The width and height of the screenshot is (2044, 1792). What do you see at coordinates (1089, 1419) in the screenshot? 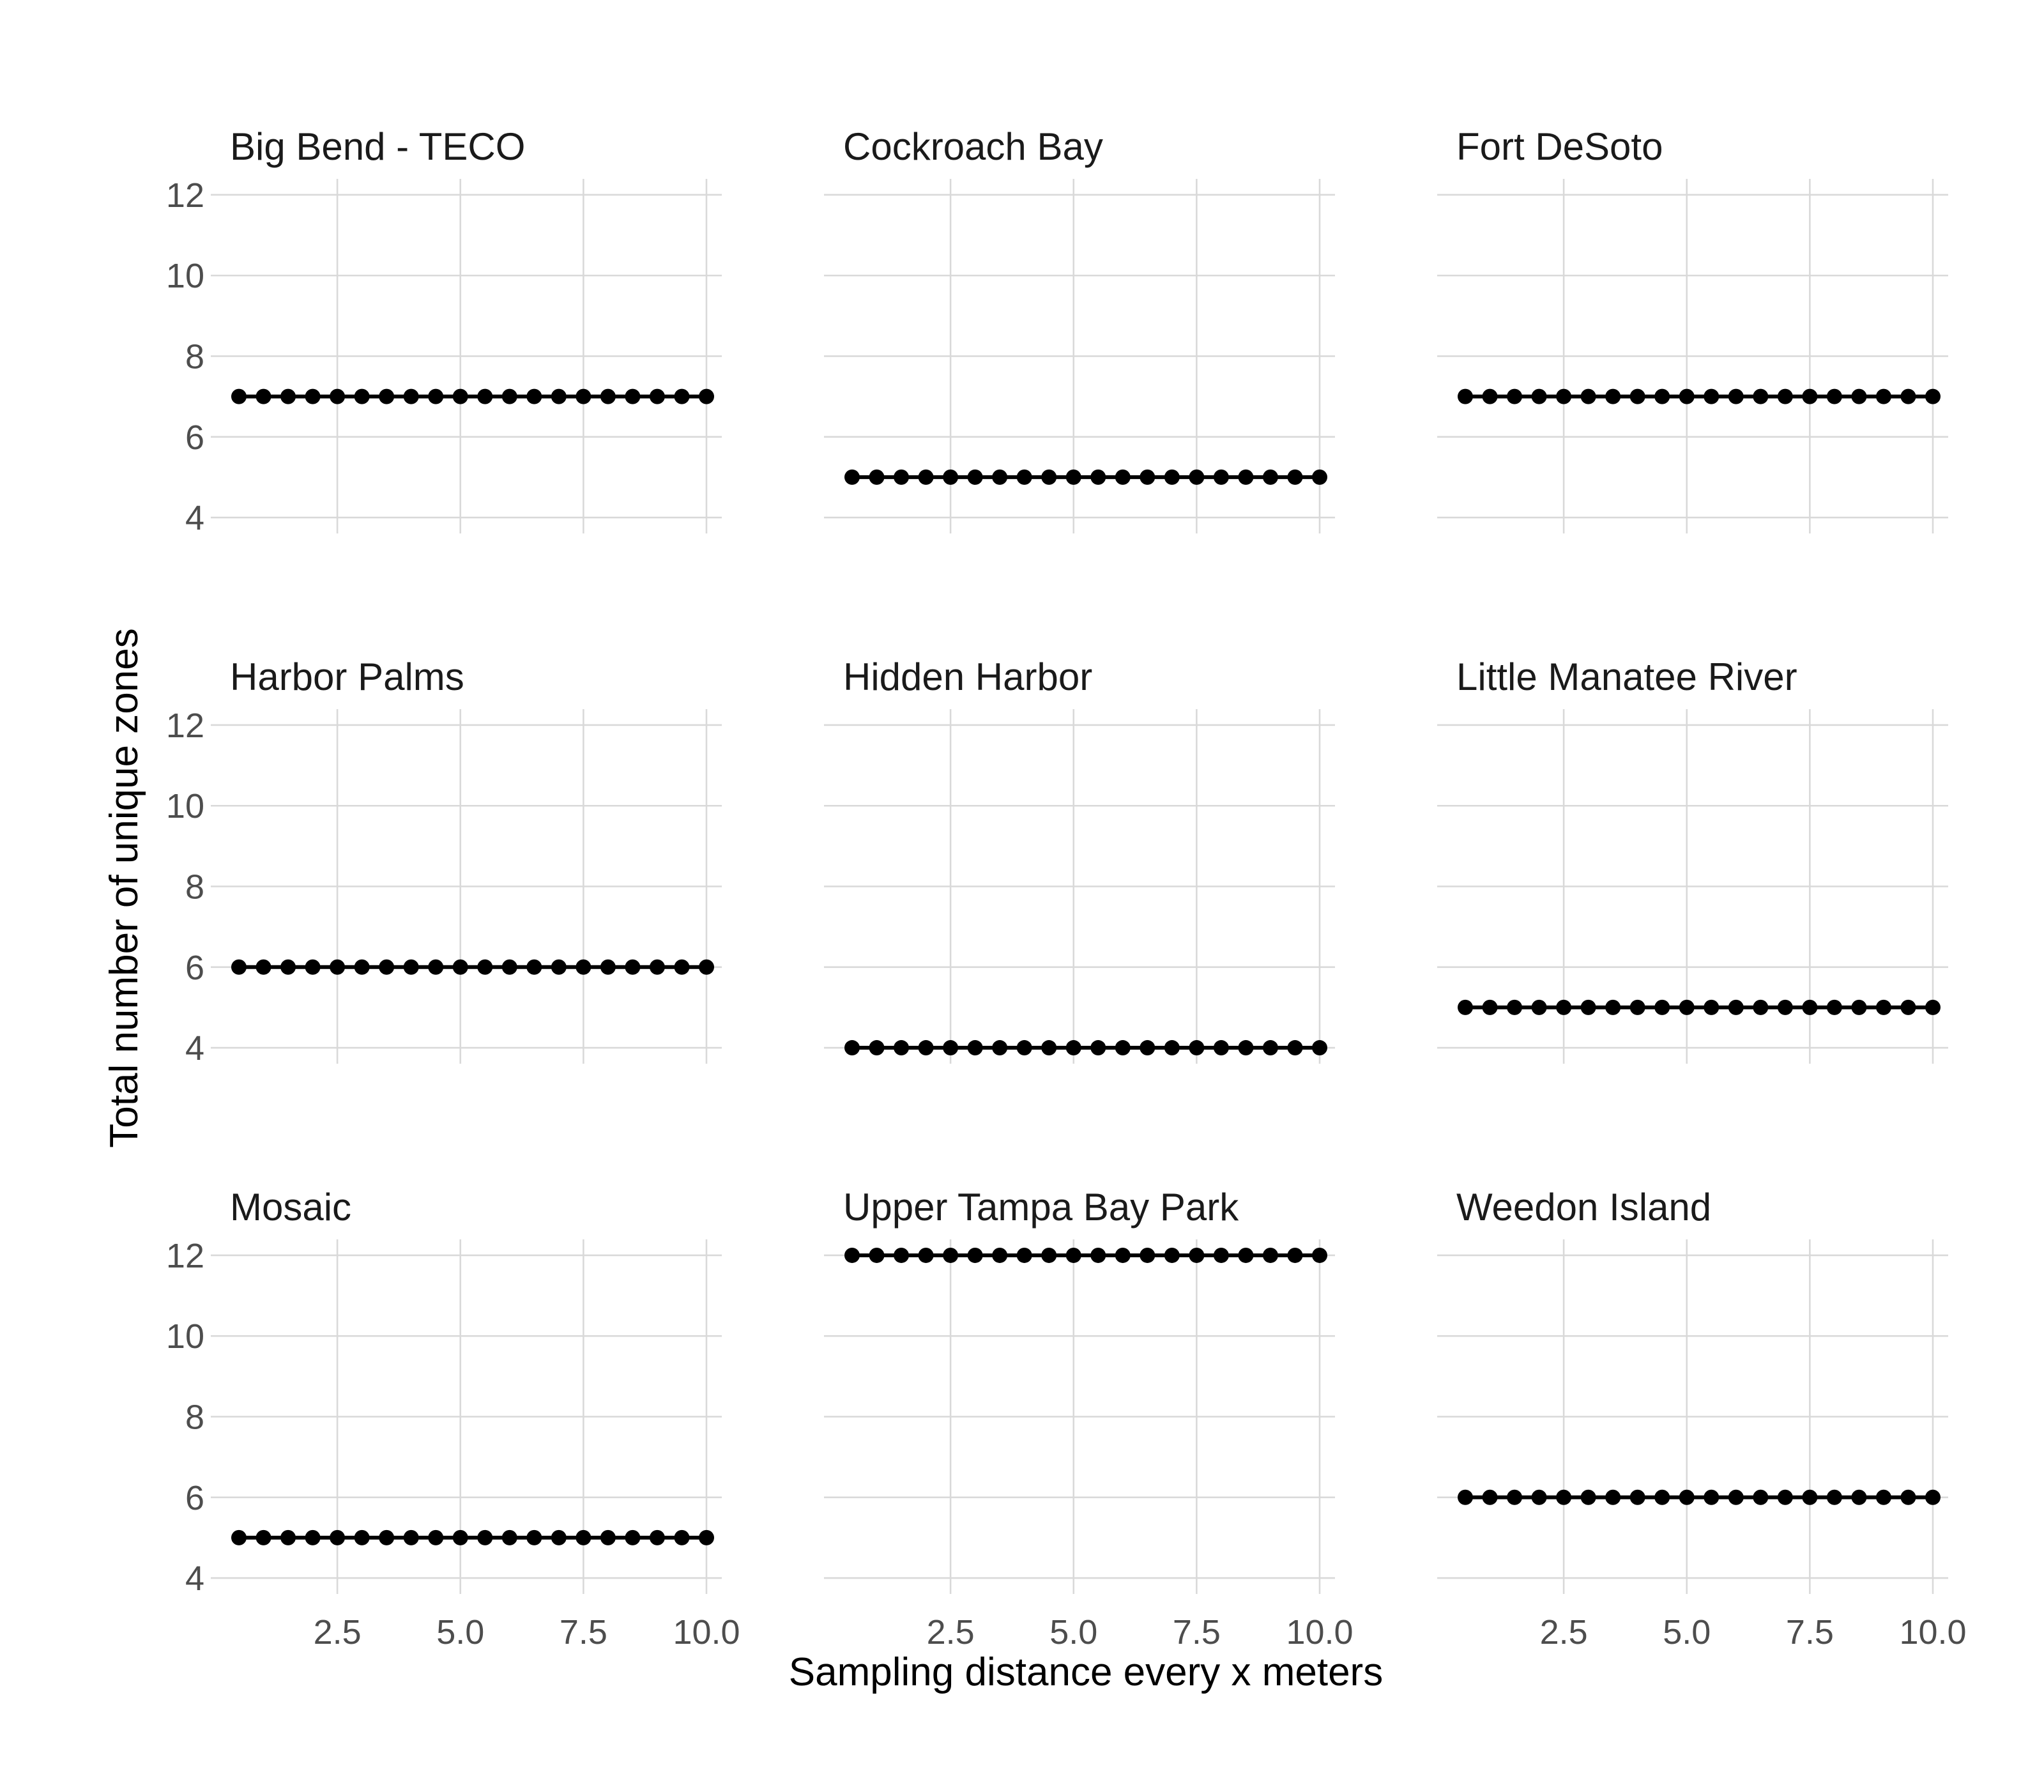
I see `facet-panel: Upper Tampa Bay Park 2.5 5.0 7.5 10.0` at bounding box center [1089, 1419].